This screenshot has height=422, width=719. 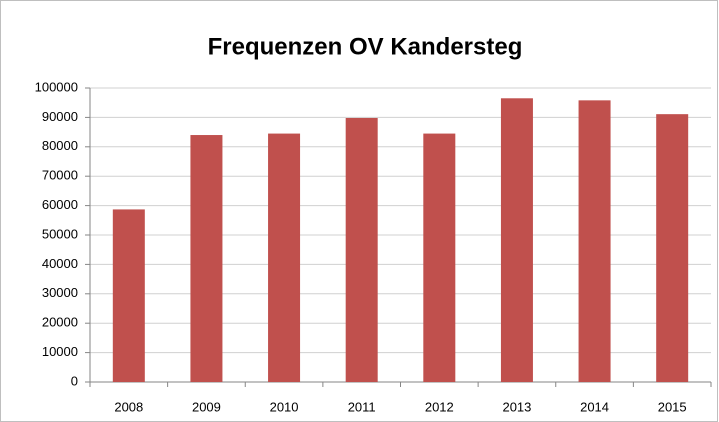 I want to click on y-tick-label: 40000, so click(x=60, y=263).